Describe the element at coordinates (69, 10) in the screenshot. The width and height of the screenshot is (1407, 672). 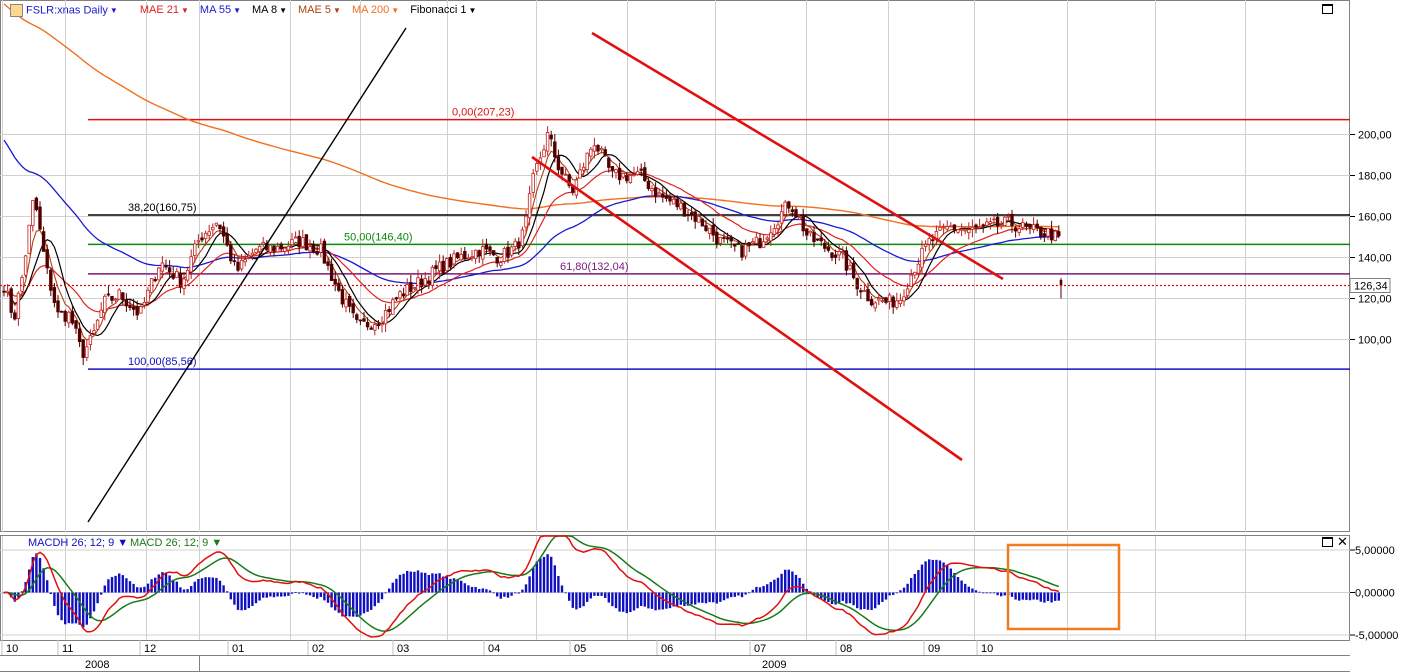
I see `symbol-label: FSLR:xnas Daily ▼` at that location.